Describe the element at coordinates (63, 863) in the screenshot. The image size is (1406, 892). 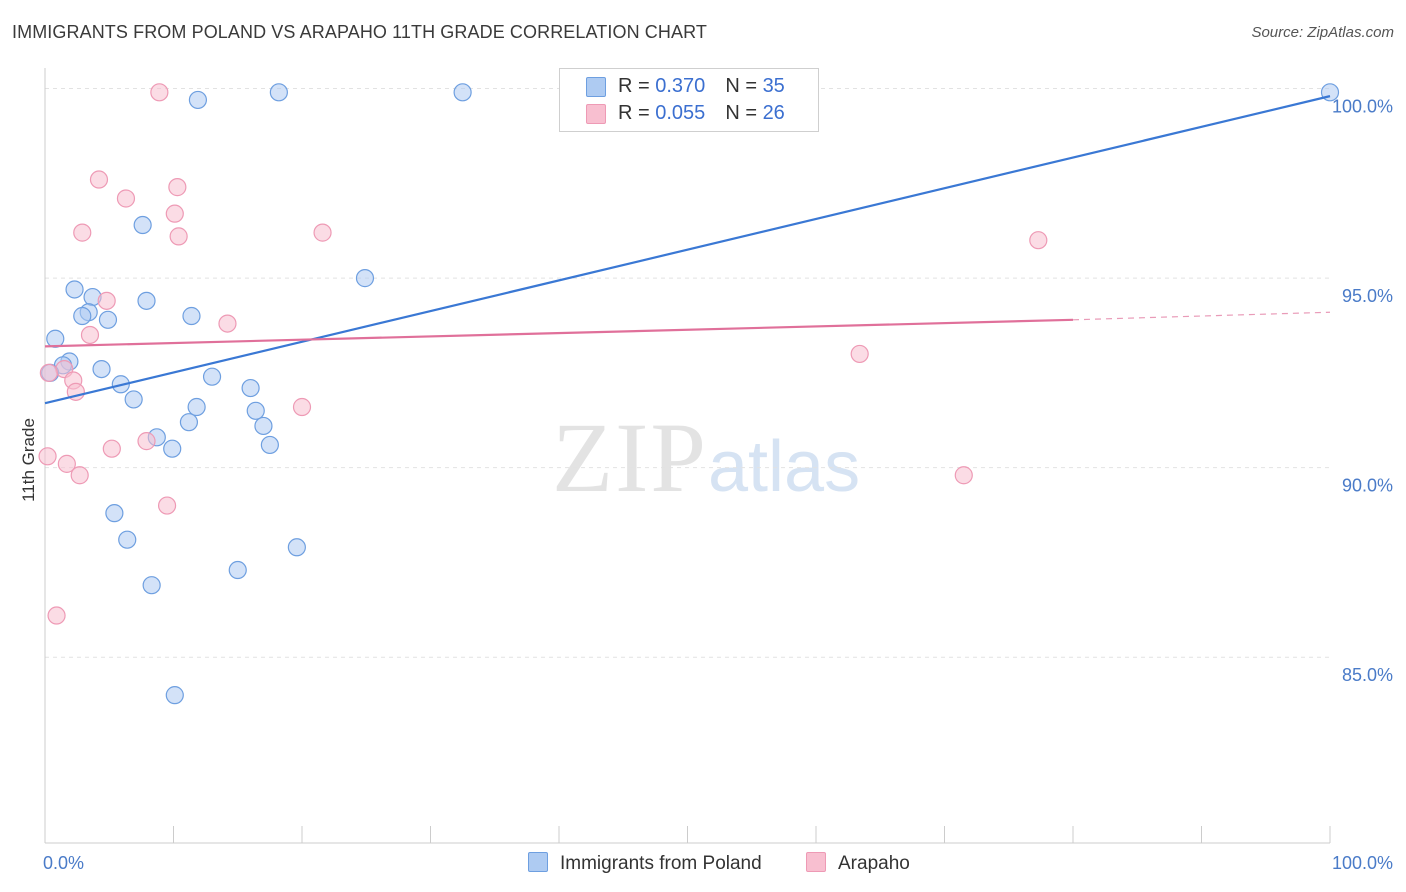
I see `x-tick-label: 0.0%` at that location.